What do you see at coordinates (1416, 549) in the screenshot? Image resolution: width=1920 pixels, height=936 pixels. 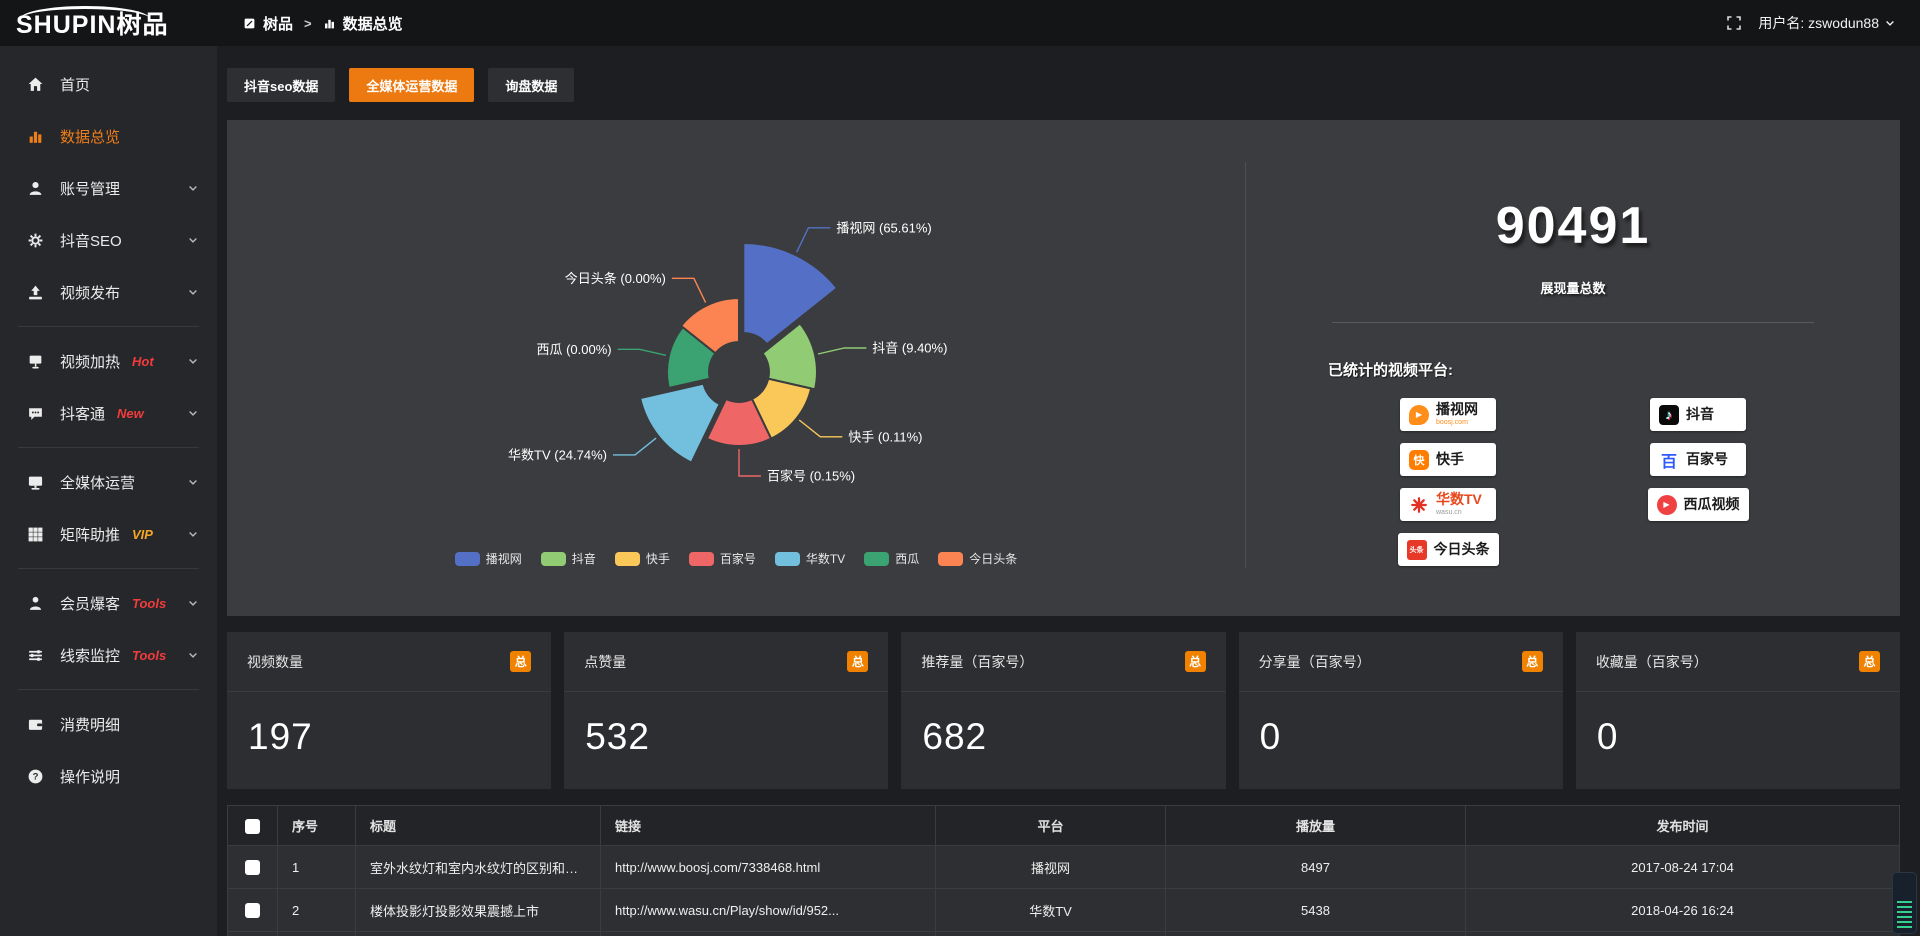 I see `toutiao-logo-icon: 头条` at bounding box center [1416, 549].